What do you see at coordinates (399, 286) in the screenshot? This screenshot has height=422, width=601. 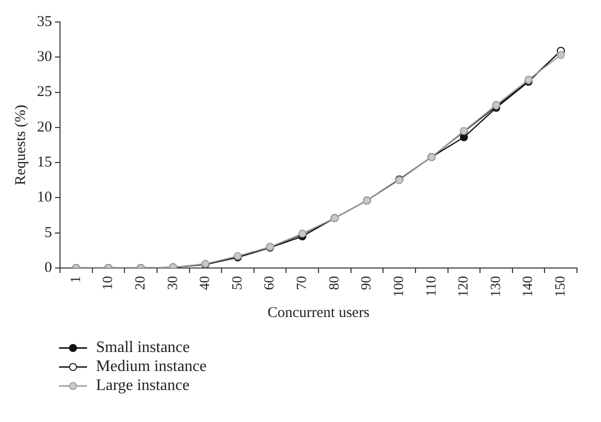 I see `x-tick-label: 100` at bounding box center [399, 286].